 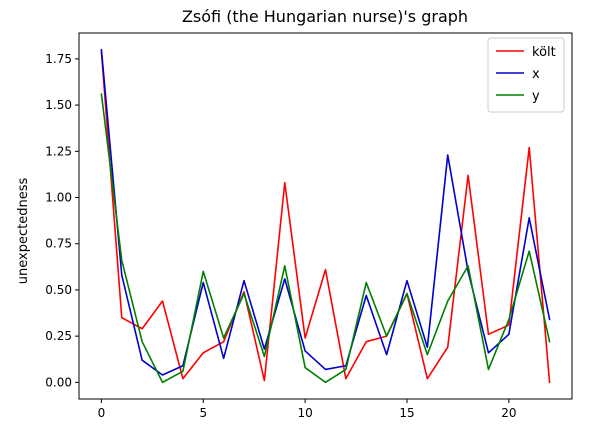 What do you see at coordinates (58, 151) in the screenshot?
I see `y-tick-label: 1.25` at bounding box center [58, 151].